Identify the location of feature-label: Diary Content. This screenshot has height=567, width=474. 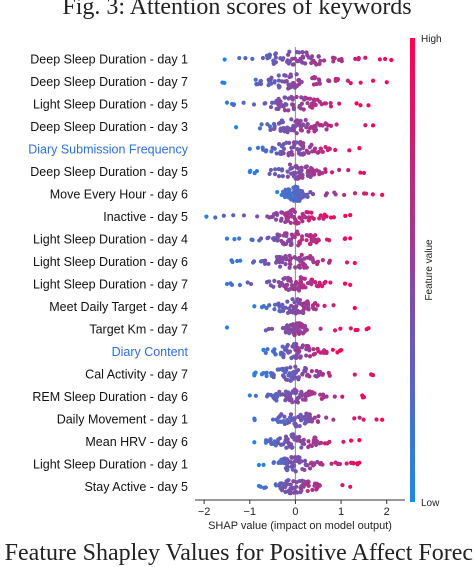
(150, 352).